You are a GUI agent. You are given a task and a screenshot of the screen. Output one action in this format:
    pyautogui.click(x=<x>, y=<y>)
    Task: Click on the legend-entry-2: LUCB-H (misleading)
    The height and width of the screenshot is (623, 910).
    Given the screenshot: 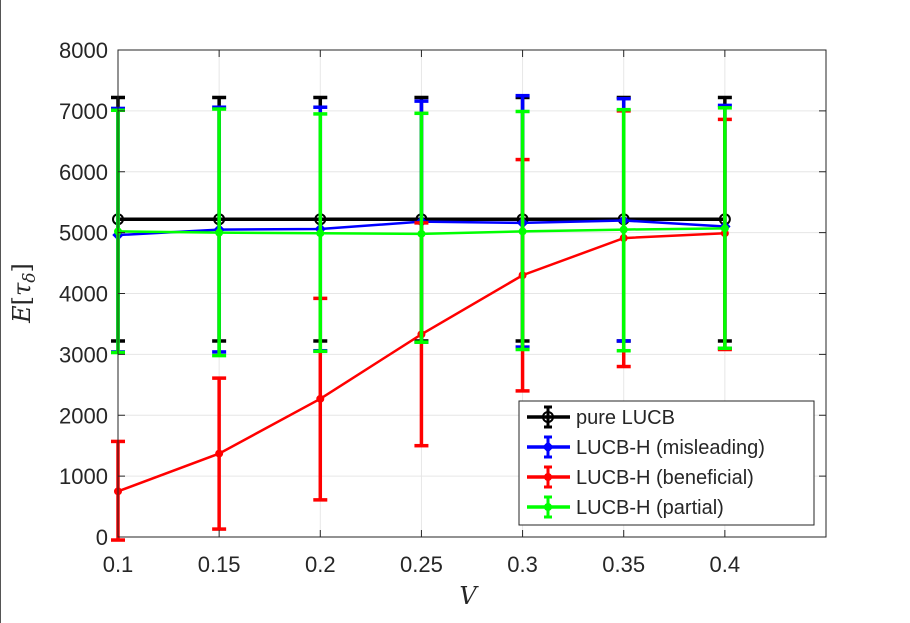 What is the action you would take?
    pyautogui.click(x=646, y=447)
    